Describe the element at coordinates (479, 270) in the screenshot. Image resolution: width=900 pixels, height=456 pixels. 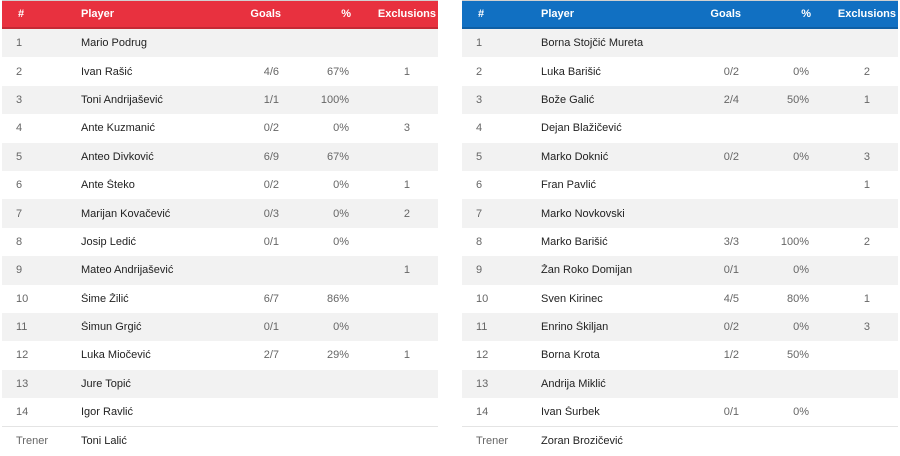
I see `player-number: 9` at that location.